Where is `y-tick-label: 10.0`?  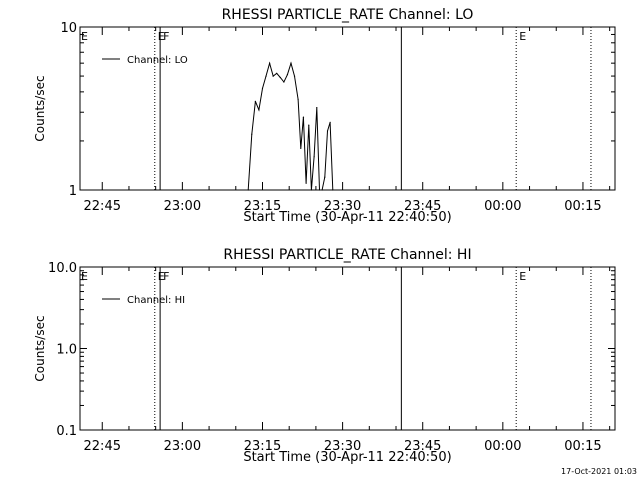 y-tick-label: 10.0 is located at coordinates (62, 268).